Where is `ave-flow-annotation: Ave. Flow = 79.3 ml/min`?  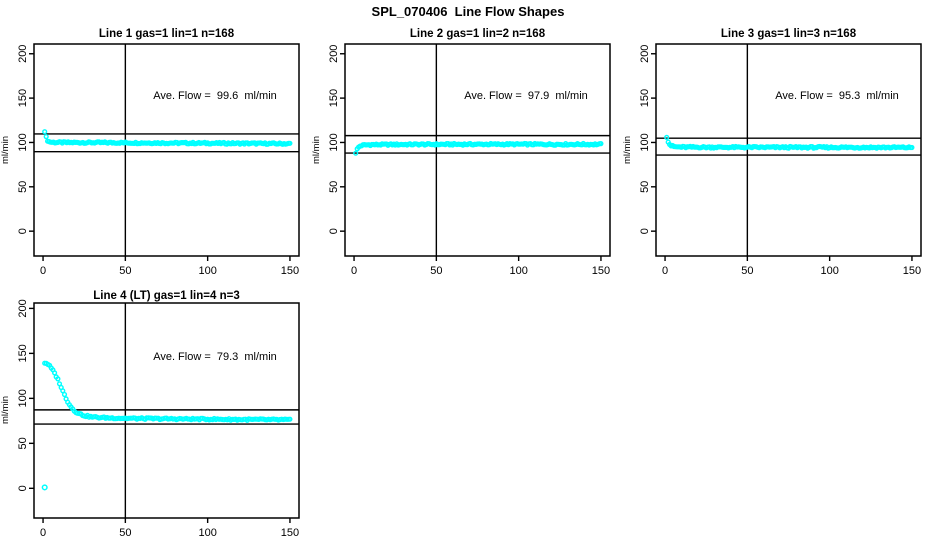
ave-flow-annotation: Ave. Flow = 79.3 ml/min is located at coordinates (215, 357).